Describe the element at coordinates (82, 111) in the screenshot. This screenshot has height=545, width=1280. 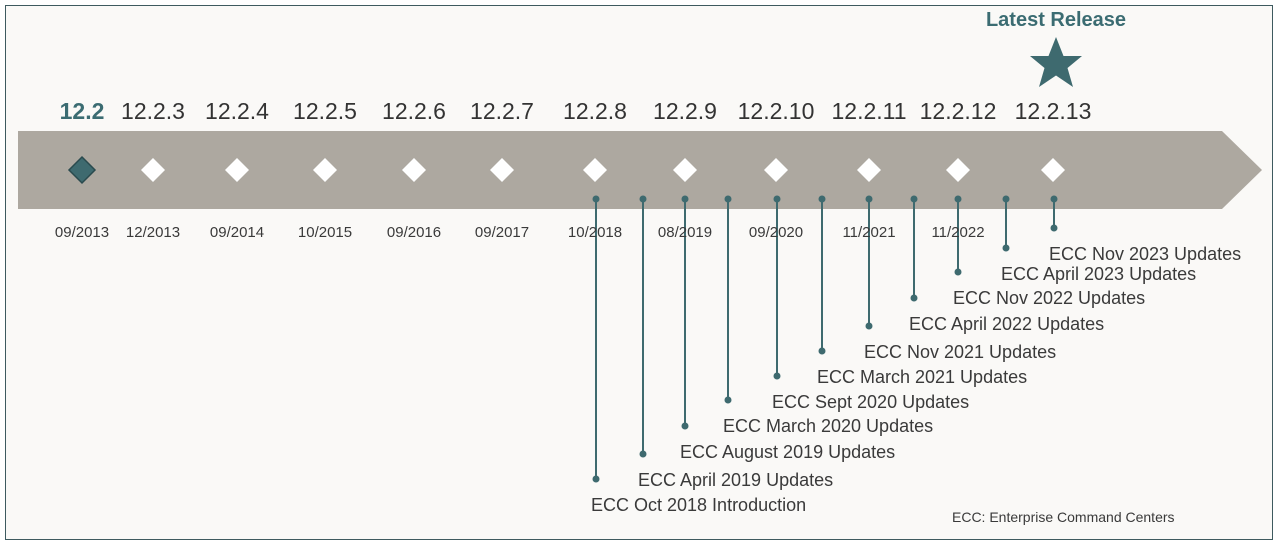
I see `release-version-label: 12.2` at that location.